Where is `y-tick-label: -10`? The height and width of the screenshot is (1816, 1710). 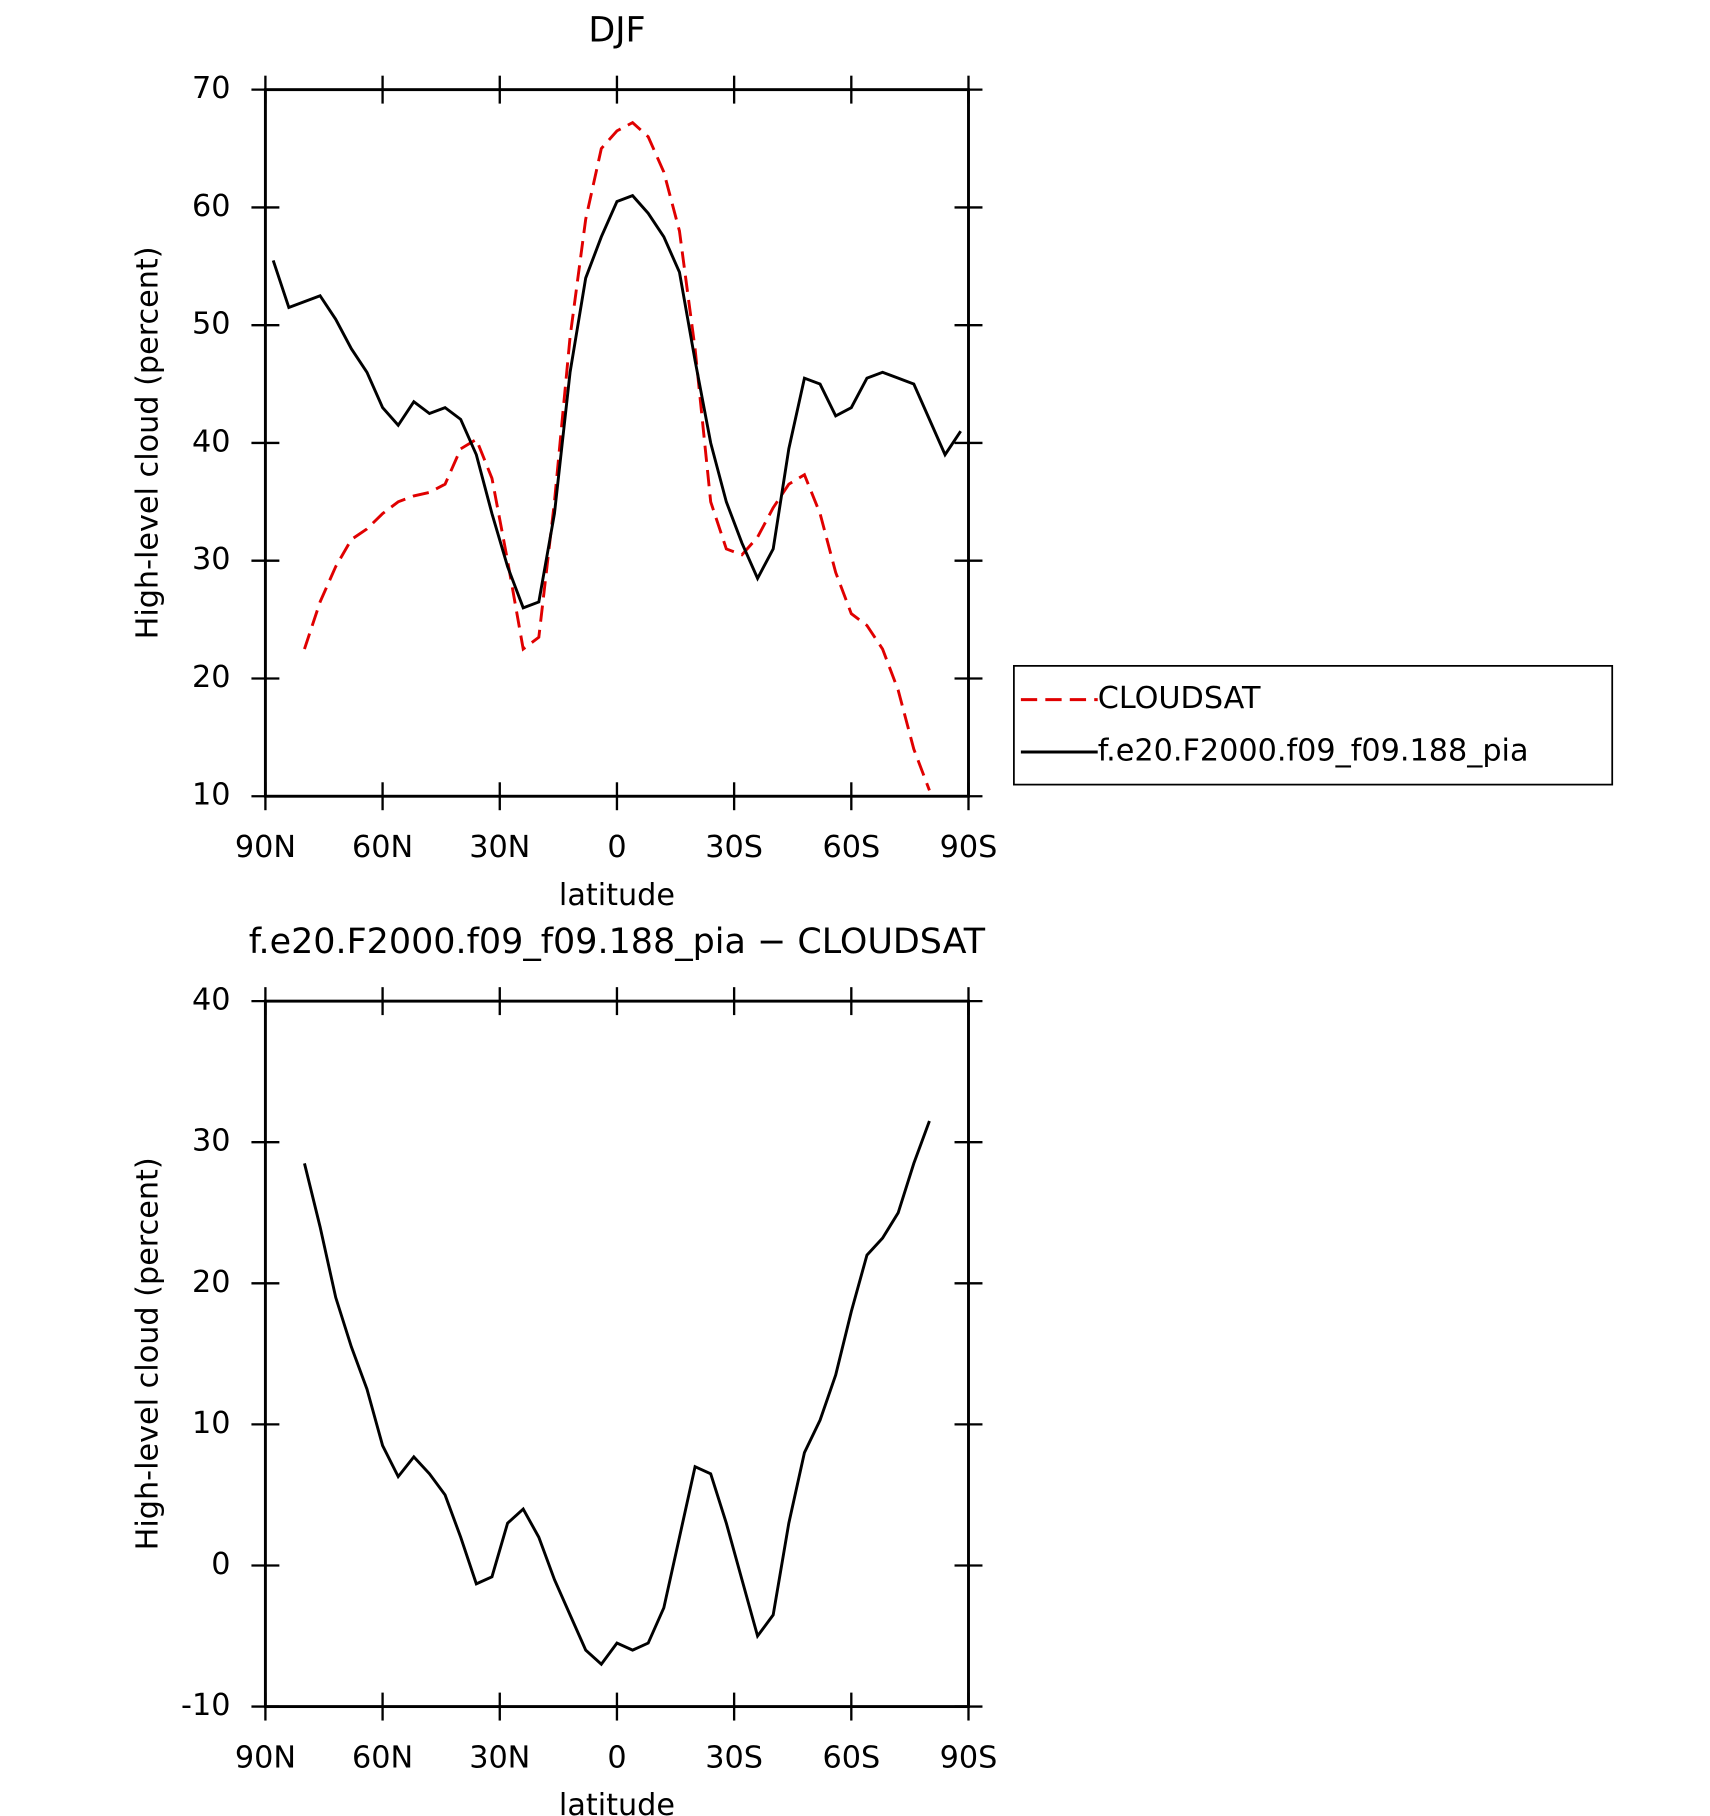
y-tick-label: -10 is located at coordinates (205, 1705).